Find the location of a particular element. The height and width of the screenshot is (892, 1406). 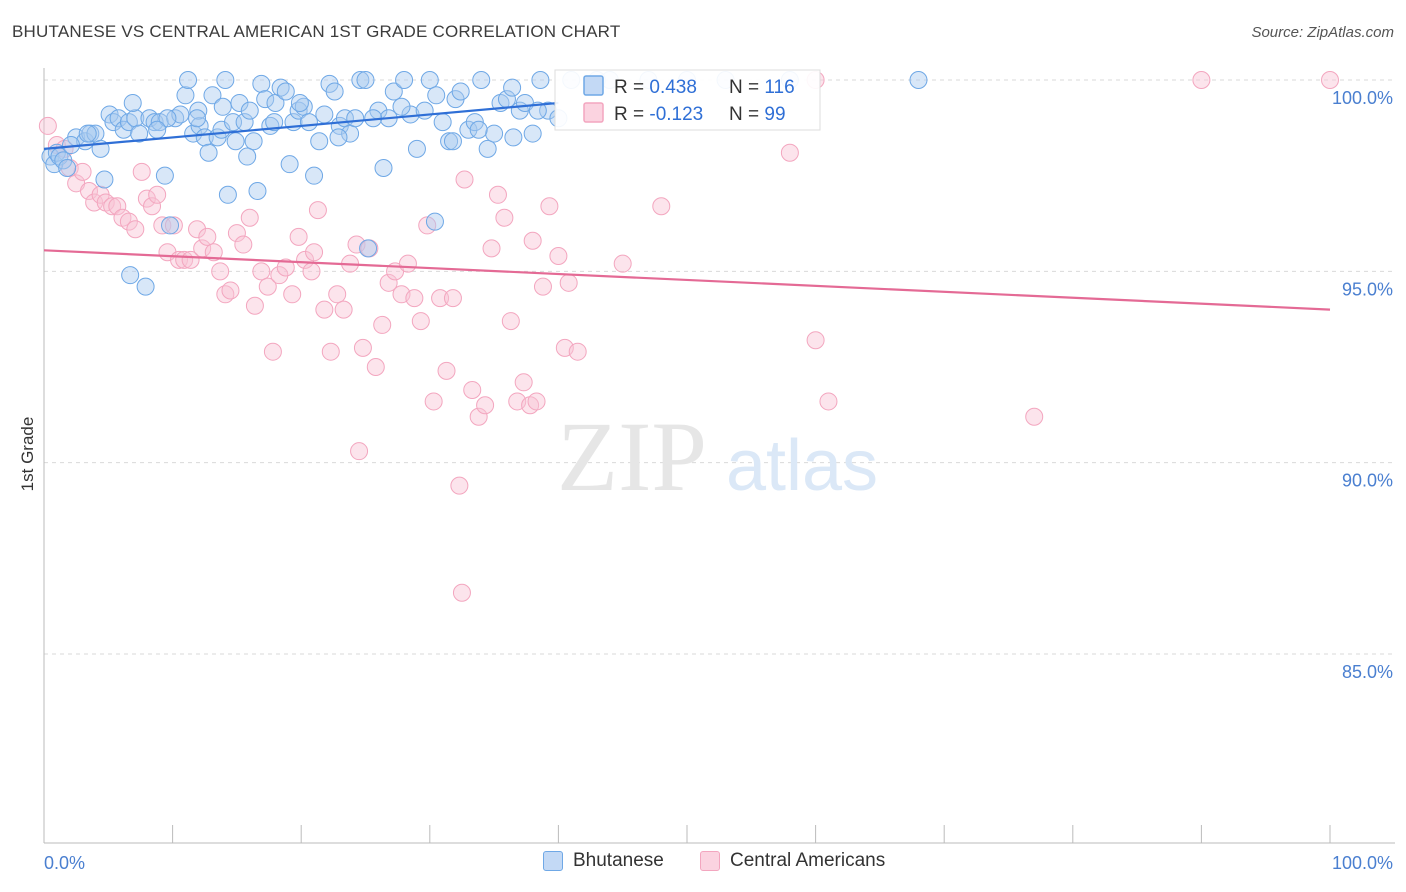

watermark-zip: ZIP is located at coordinates (632, 456).